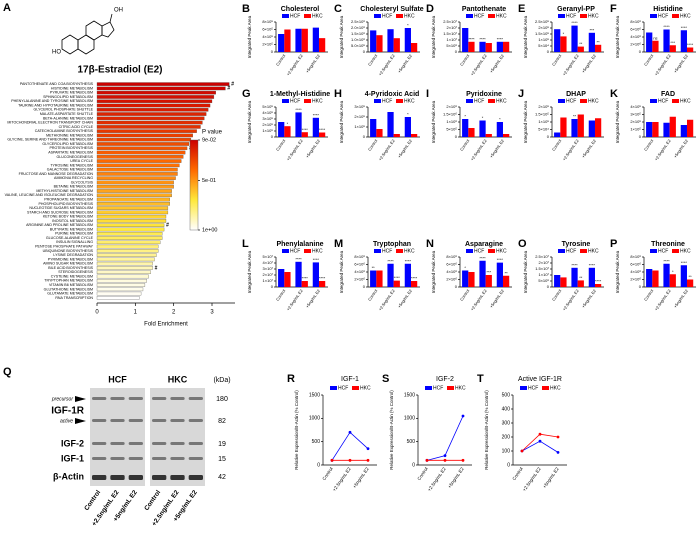 The image size is (700, 547). What do you see at coordinates (413, 465) in the screenshot?
I see `y-tick-label: 0` at bounding box center [413, 465].